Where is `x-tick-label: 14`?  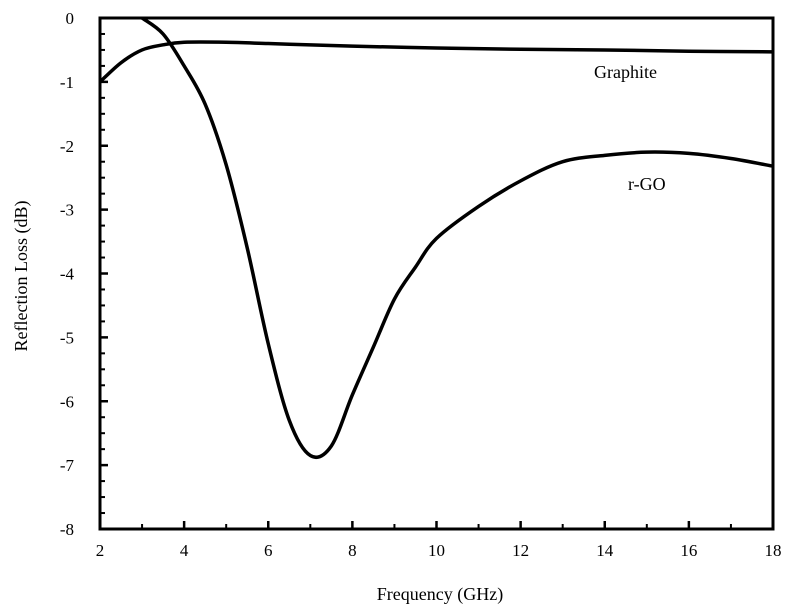 x-tick-label: 14 is located at coordinates (605, 550).